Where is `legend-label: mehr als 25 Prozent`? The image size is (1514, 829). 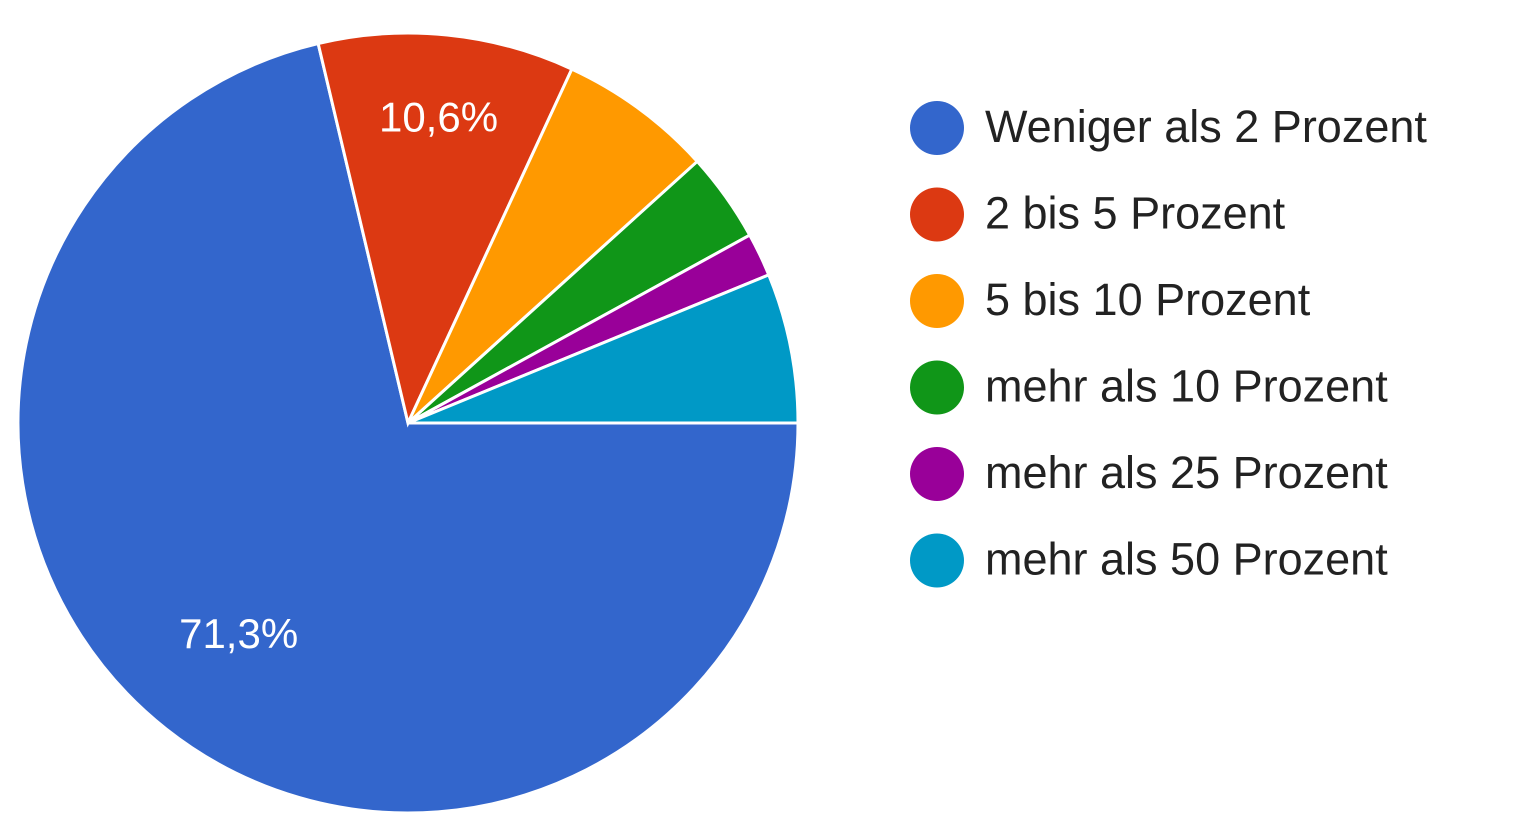
legend-label: mehr als 25 Prozent is located at coordinates (1186, 472).